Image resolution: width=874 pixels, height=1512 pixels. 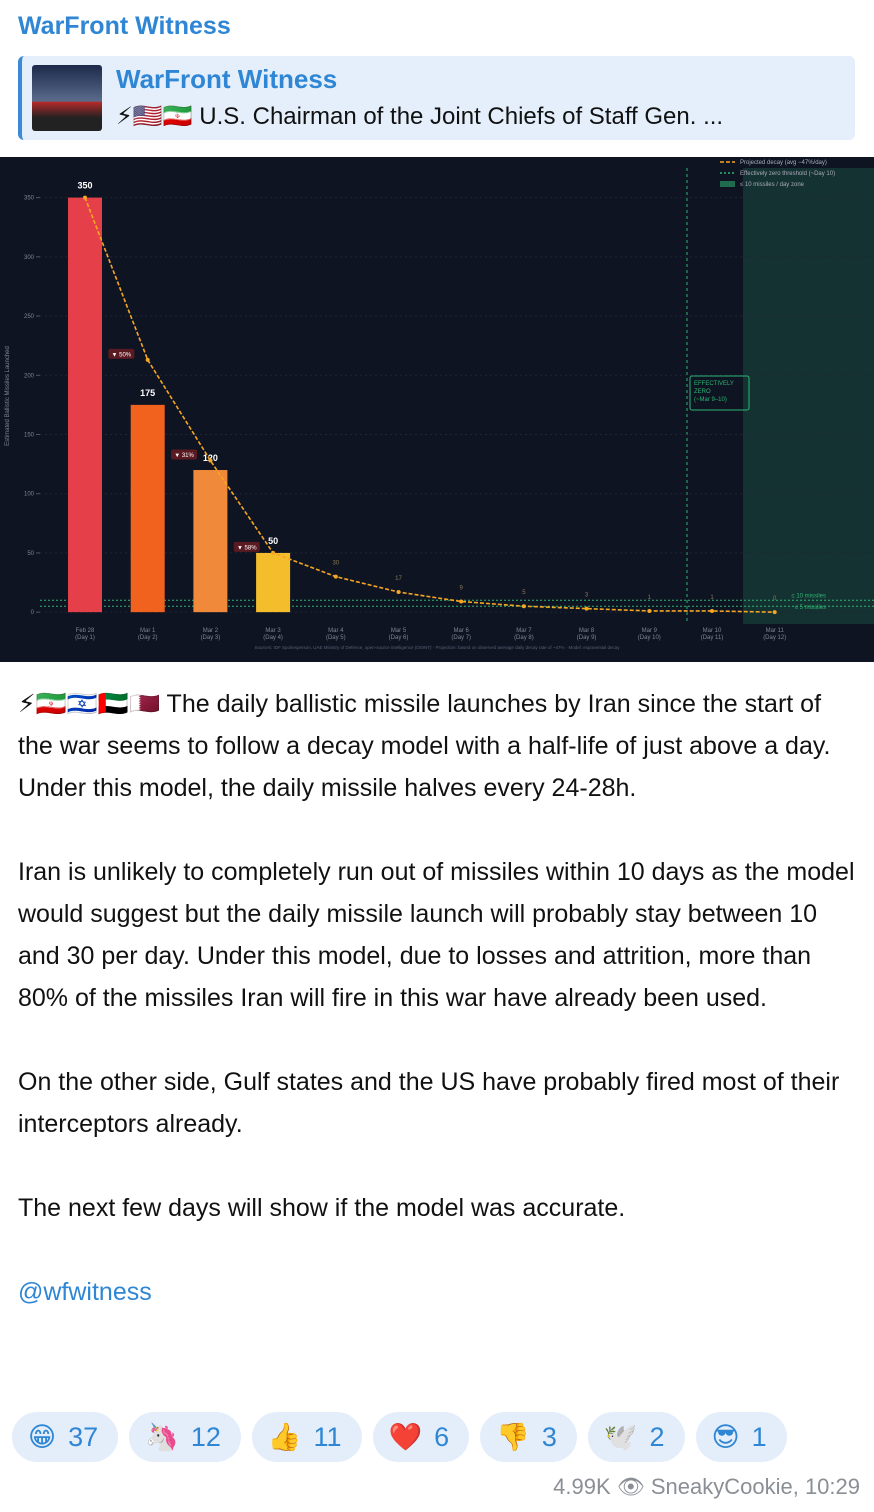 I want to click on projection-label: 3, so click(x=587, y=596).